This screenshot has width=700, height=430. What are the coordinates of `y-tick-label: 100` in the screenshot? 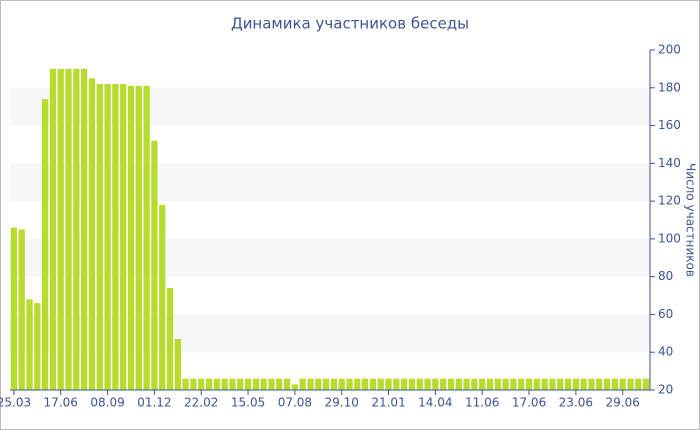 It's located at (669, 238).